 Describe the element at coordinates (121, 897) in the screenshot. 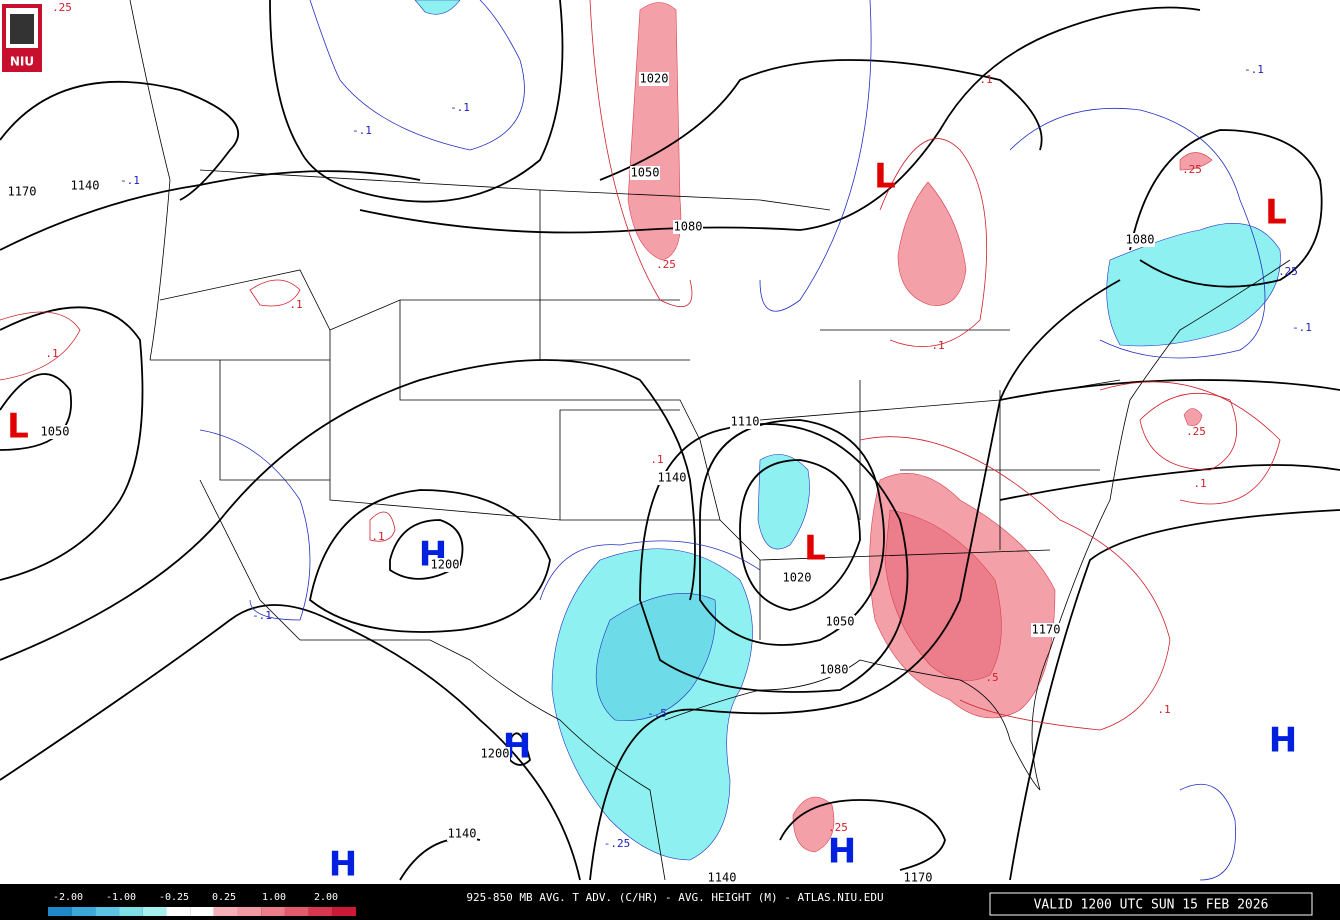

I see `legend-label: -1.00` at that location.